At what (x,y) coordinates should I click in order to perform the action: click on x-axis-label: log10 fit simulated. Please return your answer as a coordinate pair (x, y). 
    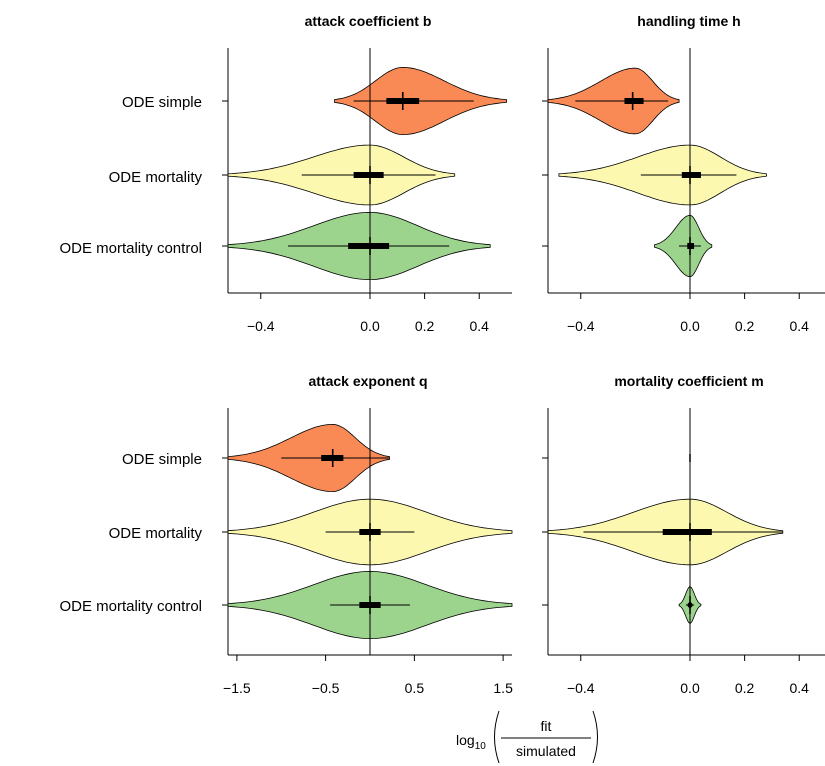
    Looking at the image, I should click on (527, 737).